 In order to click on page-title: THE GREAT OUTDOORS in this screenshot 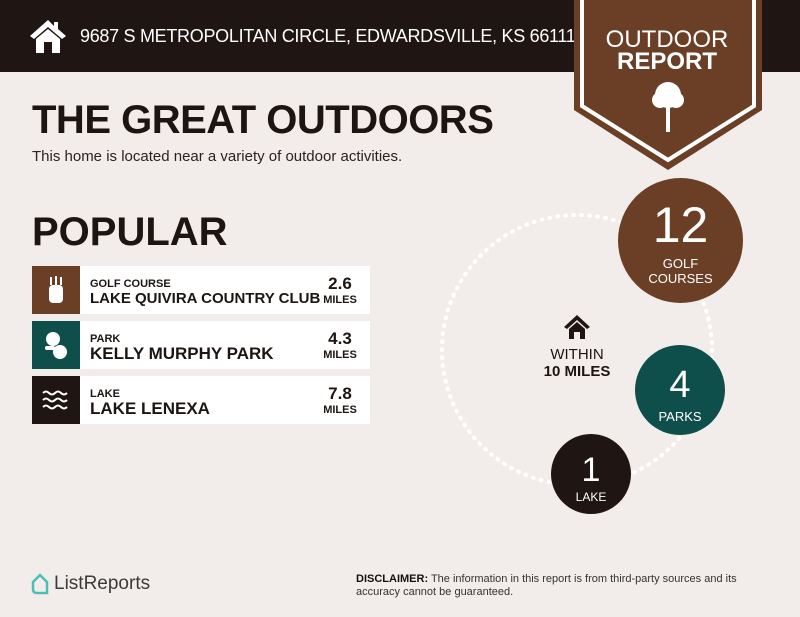, I will do `click(263, 120)`.